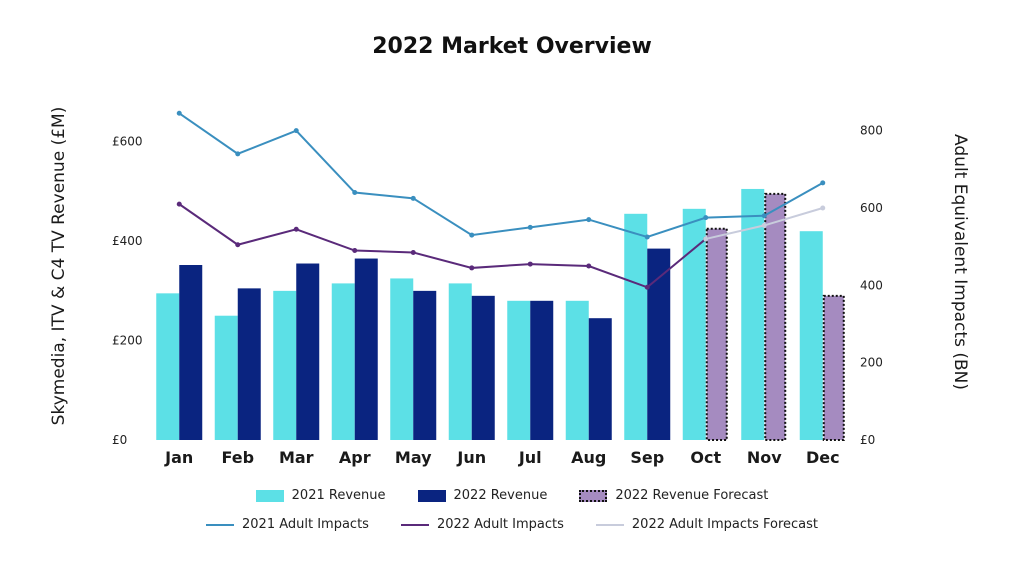  What do you see at coordinates (512, 46) in the screenshot?
I see `chart-title: 2022 Market Overview` at bounding box center [512, 46].